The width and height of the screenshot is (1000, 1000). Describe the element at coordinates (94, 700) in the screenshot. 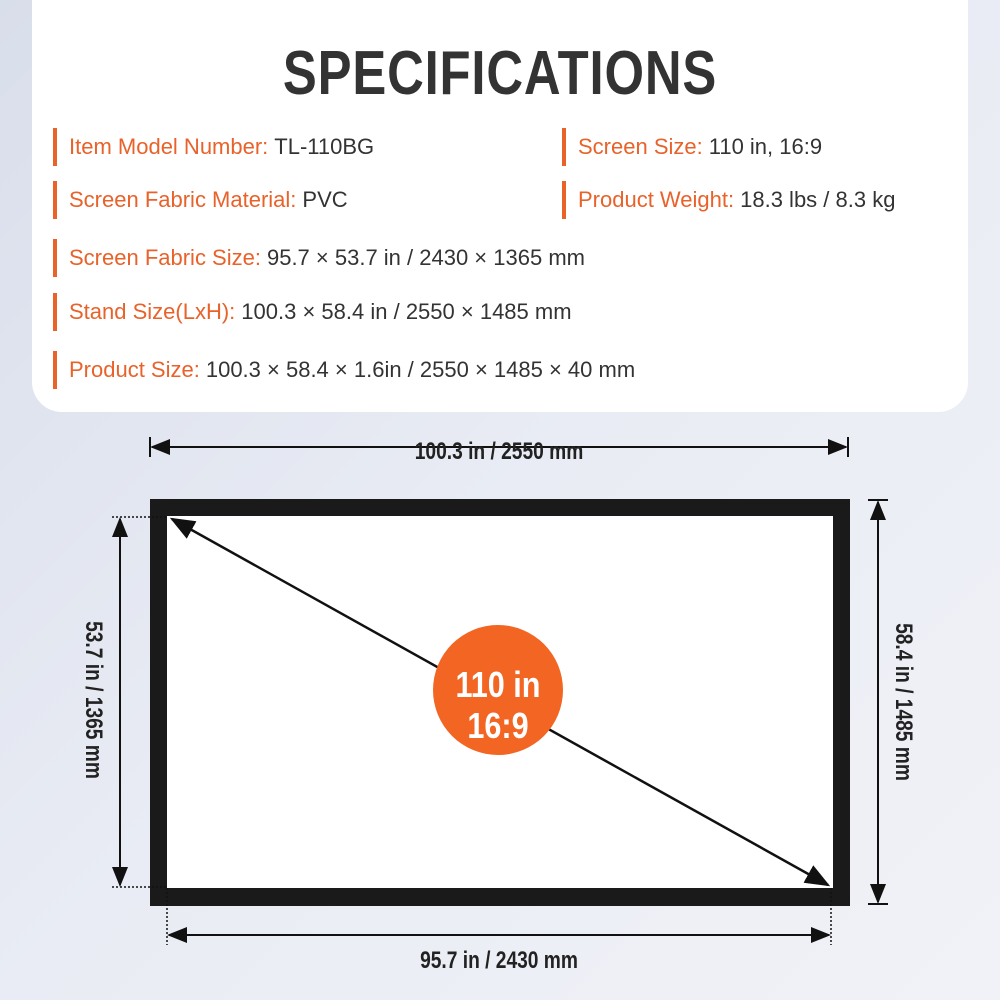

I see `left-height-label: 53.7 in / 1365 mm` at that location.